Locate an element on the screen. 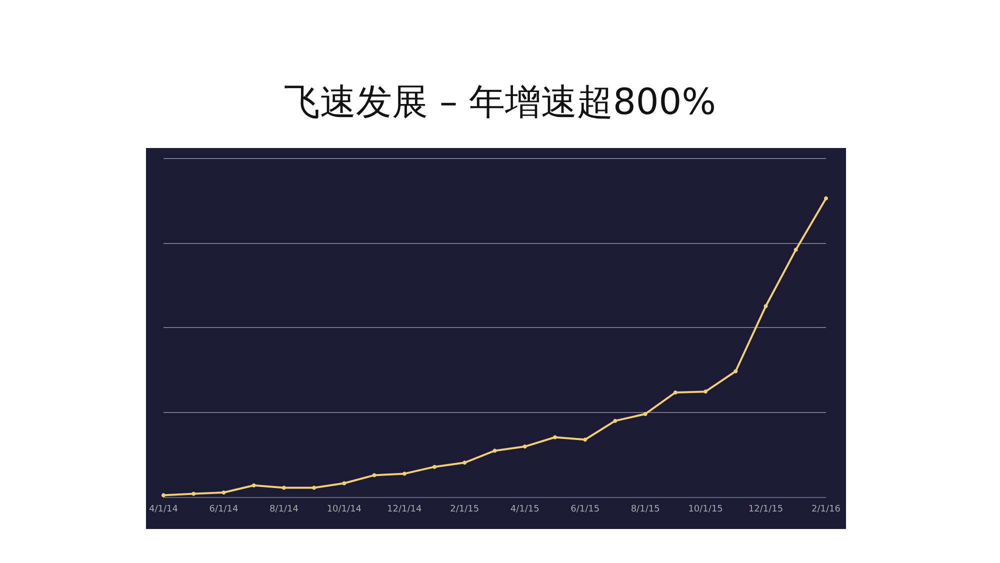  x-tick-label: 6/1/15 is located at coordinates (585, 509).